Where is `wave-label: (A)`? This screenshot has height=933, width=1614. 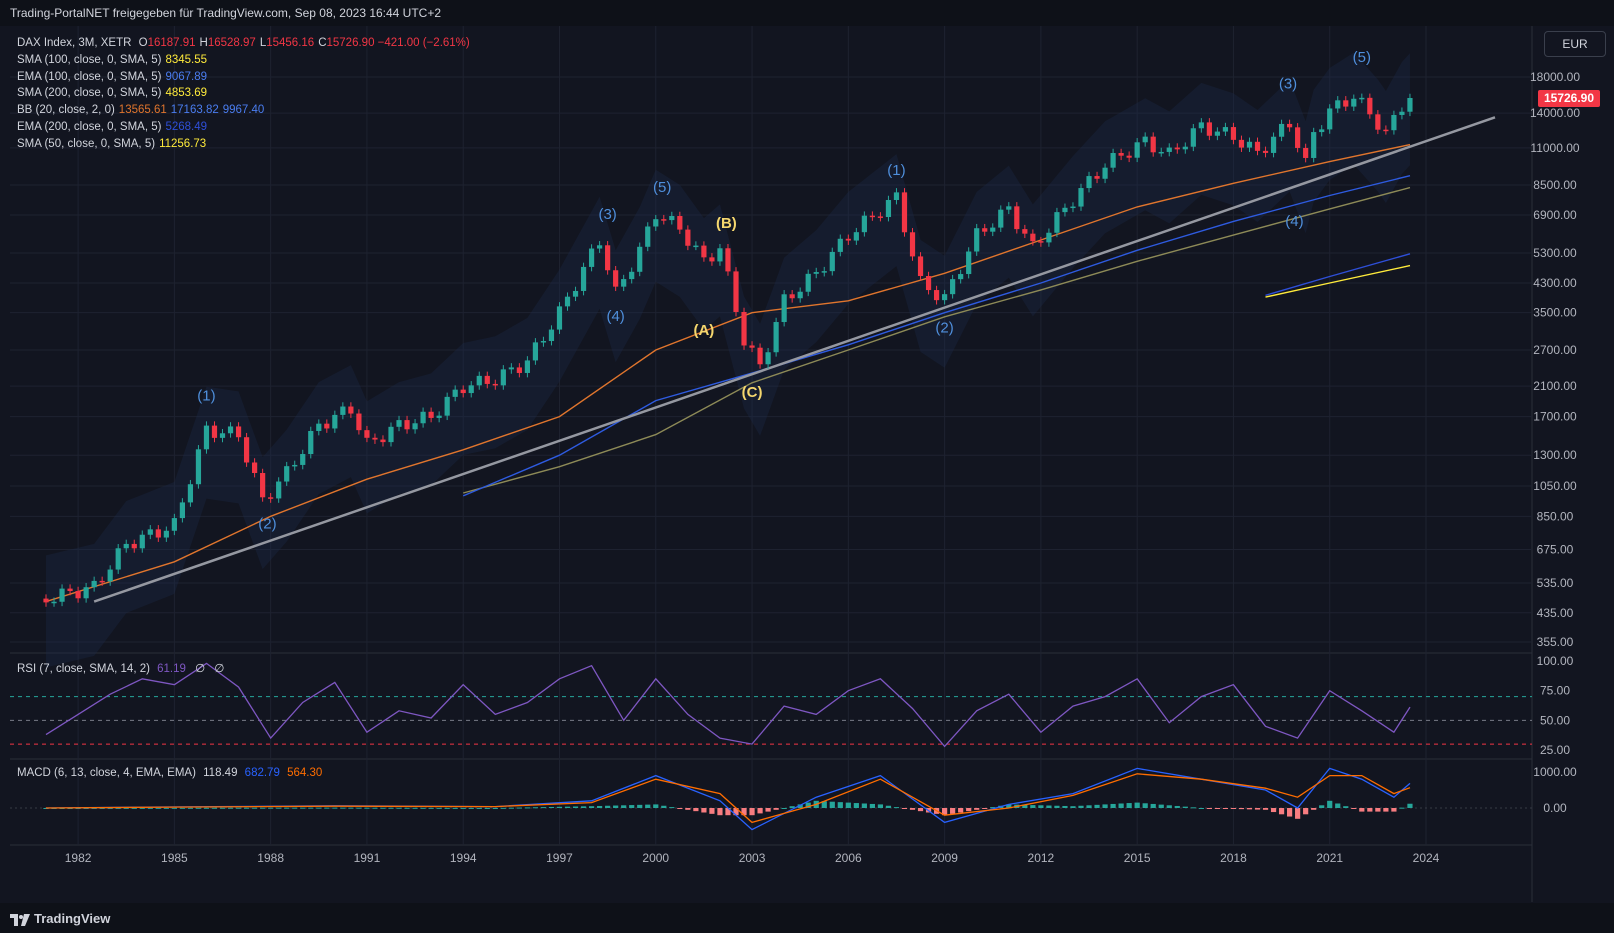 wave-label: (A) is located at coordinates (703, 330).